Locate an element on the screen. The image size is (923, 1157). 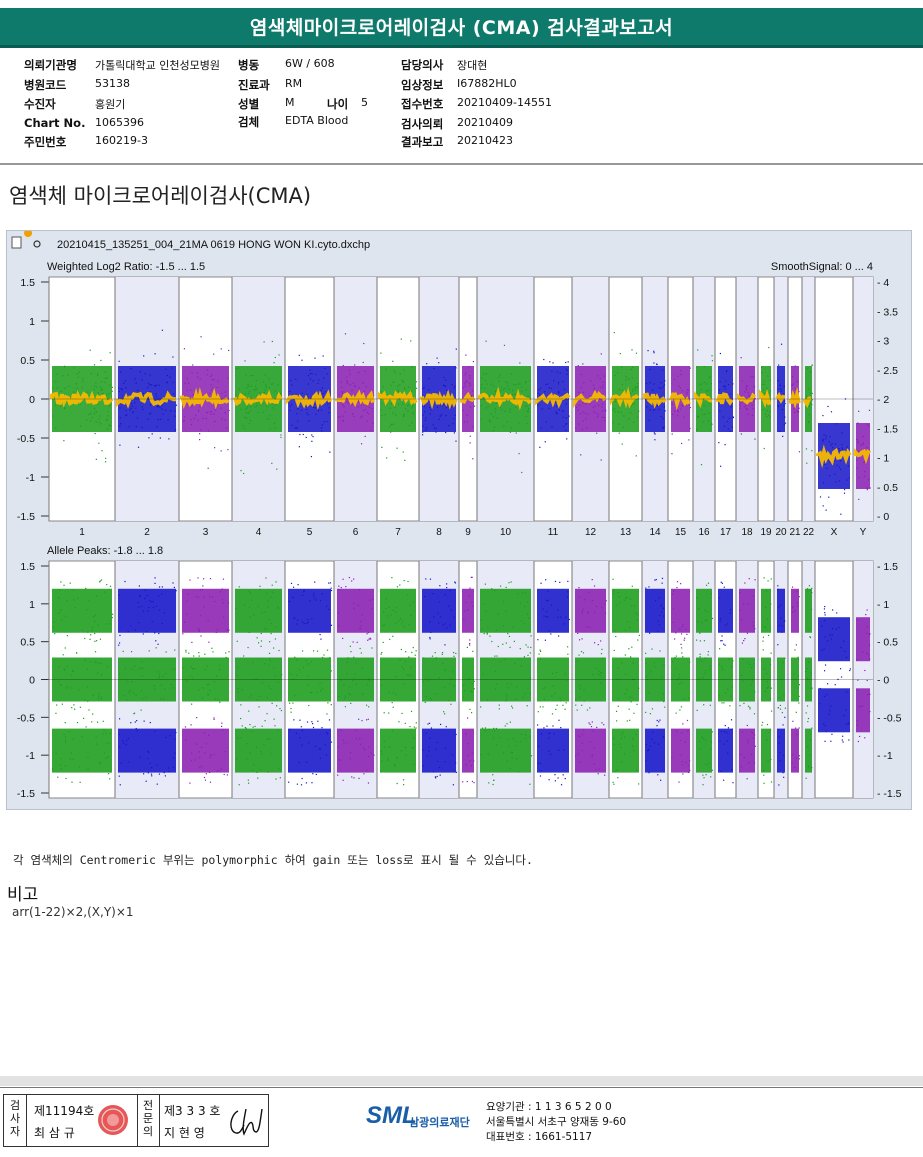
section-title: 염색체 마이크로어레이검사(CMA) is located at coordinates (160, 196).